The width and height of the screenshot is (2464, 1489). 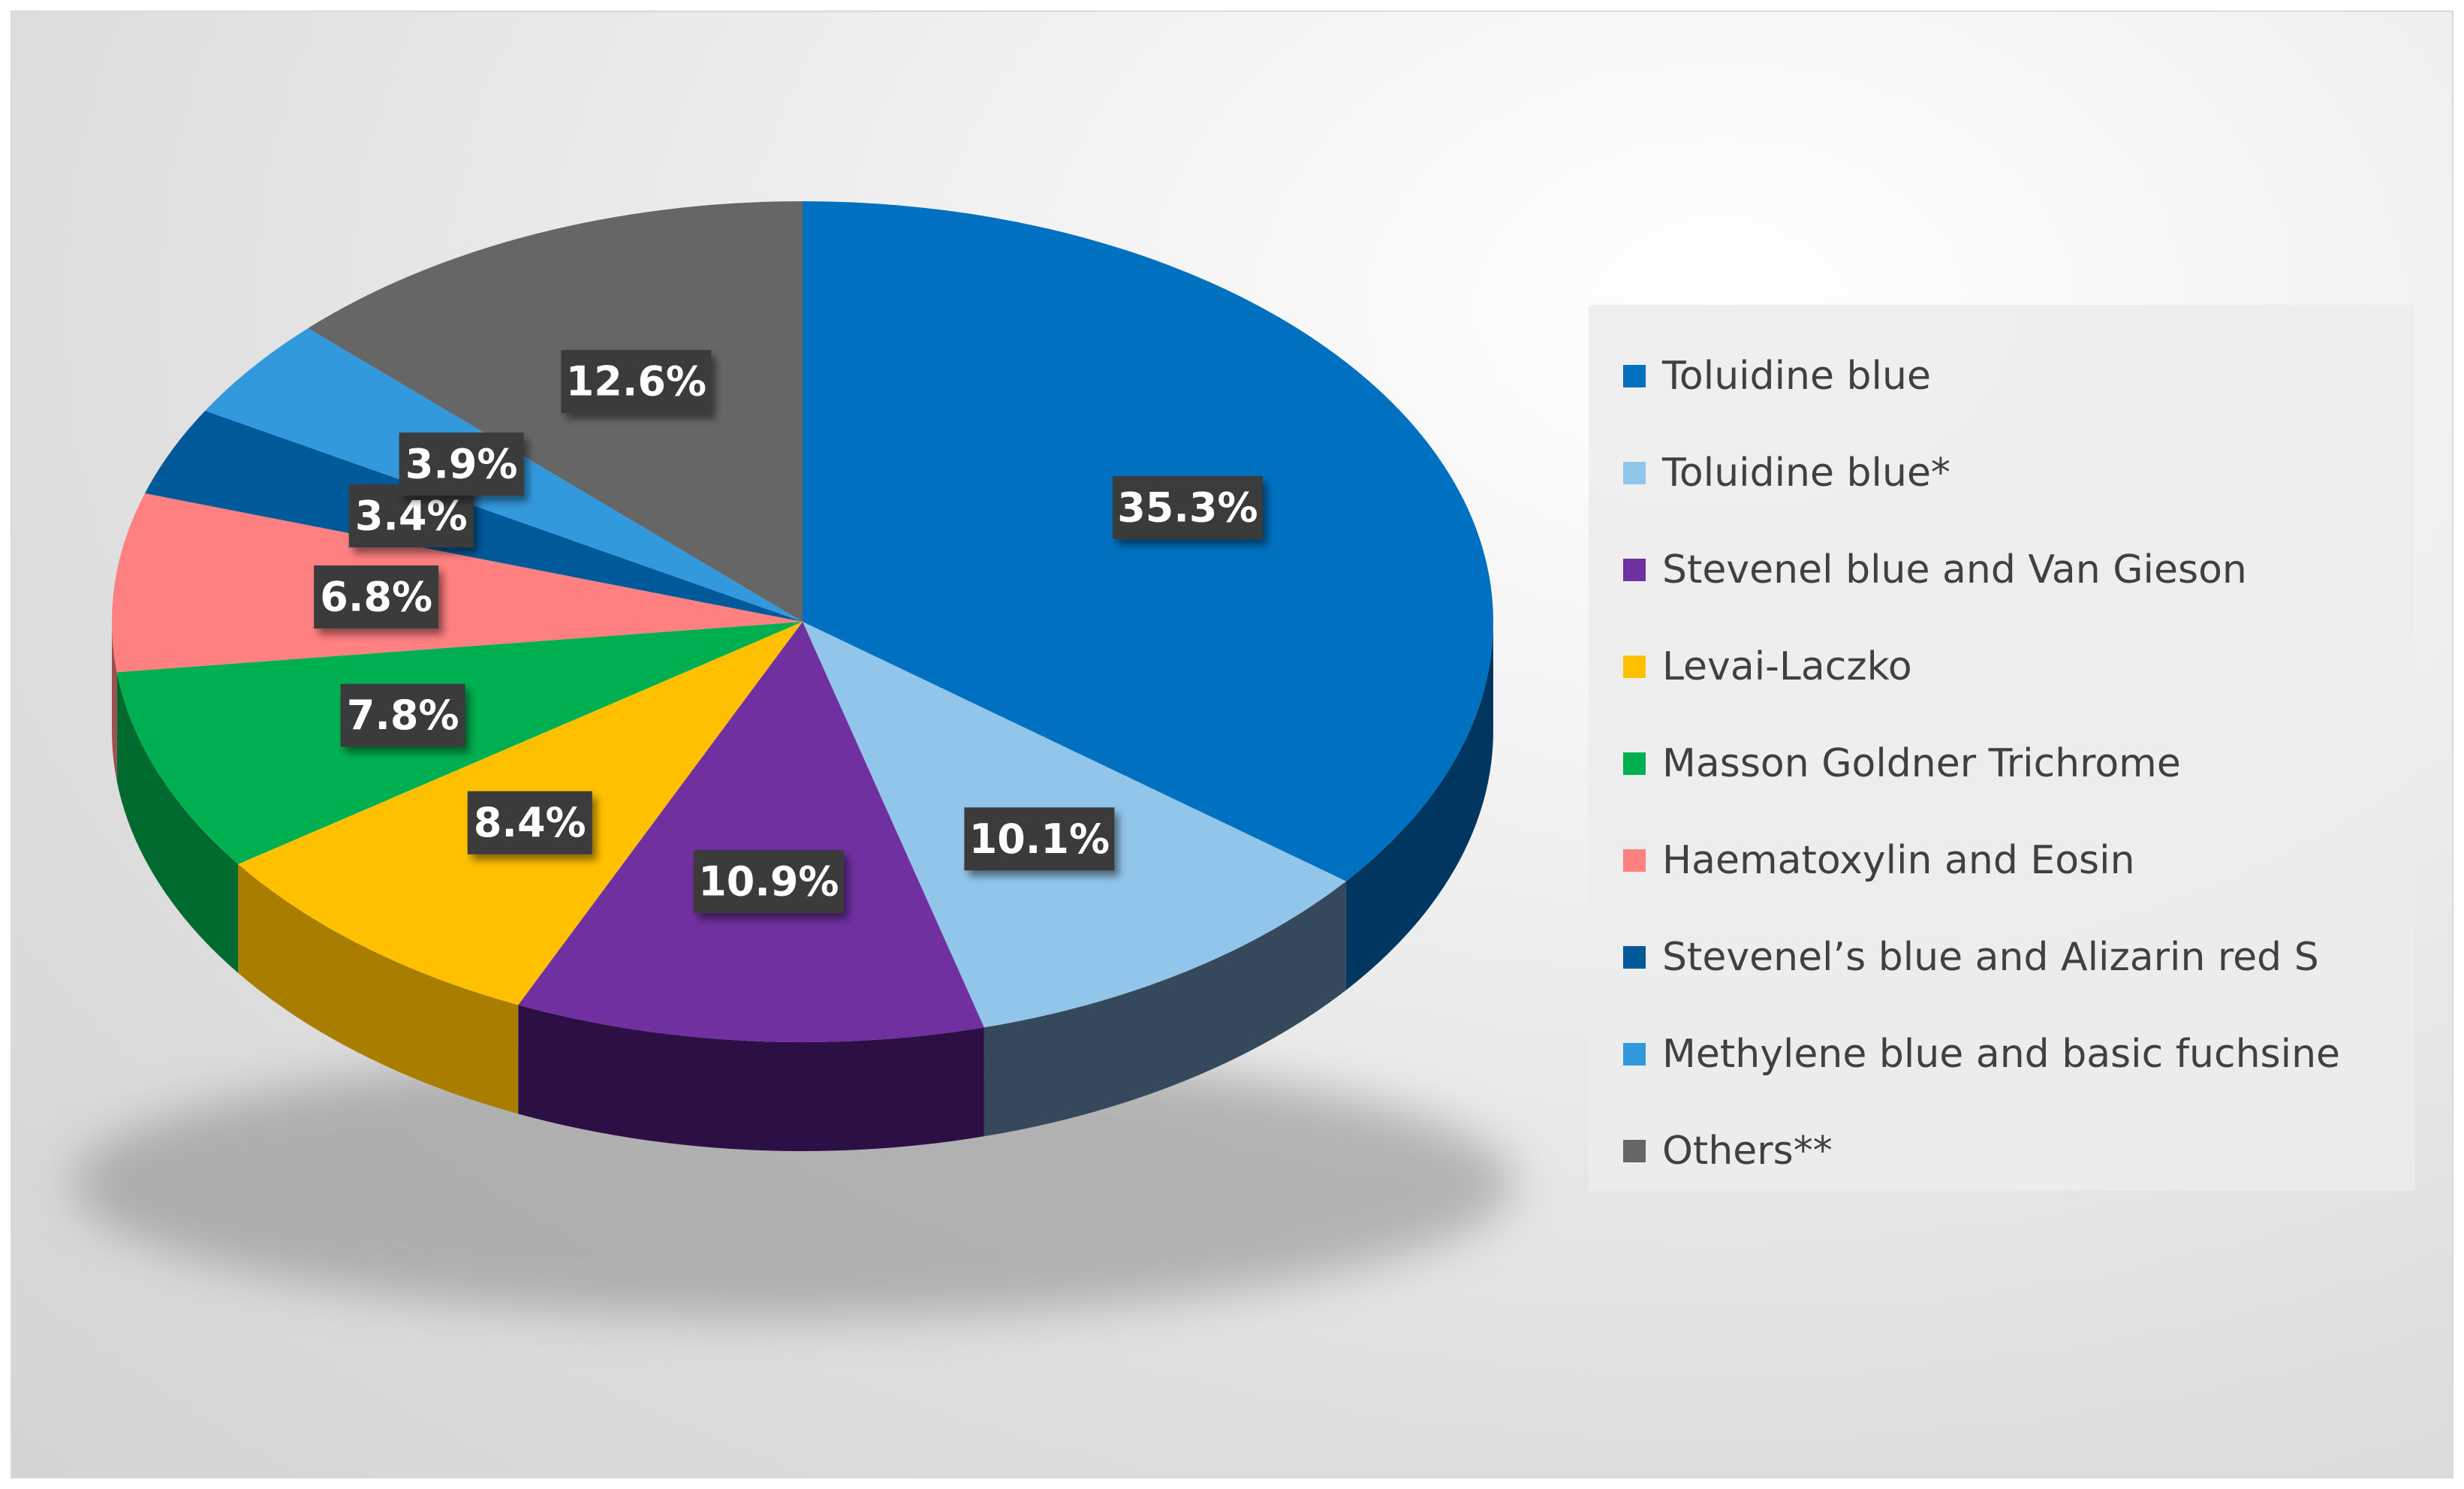 I want to click on data-label-haematoxylin-and-eosin: 6.8%, so click(x=376, y=597).